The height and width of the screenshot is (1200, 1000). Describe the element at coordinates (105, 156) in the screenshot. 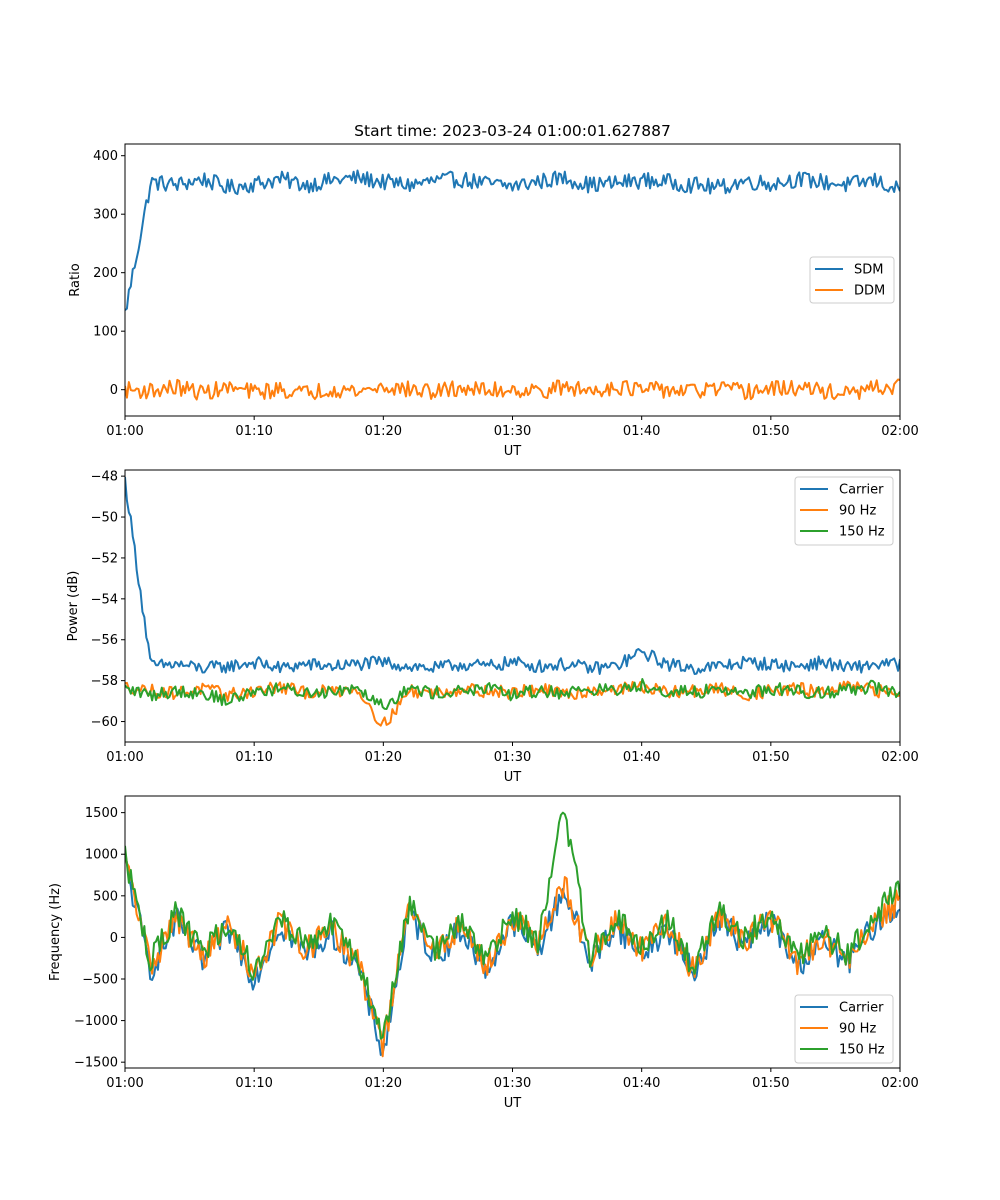

I see `y-tick-label: 400` at that location.